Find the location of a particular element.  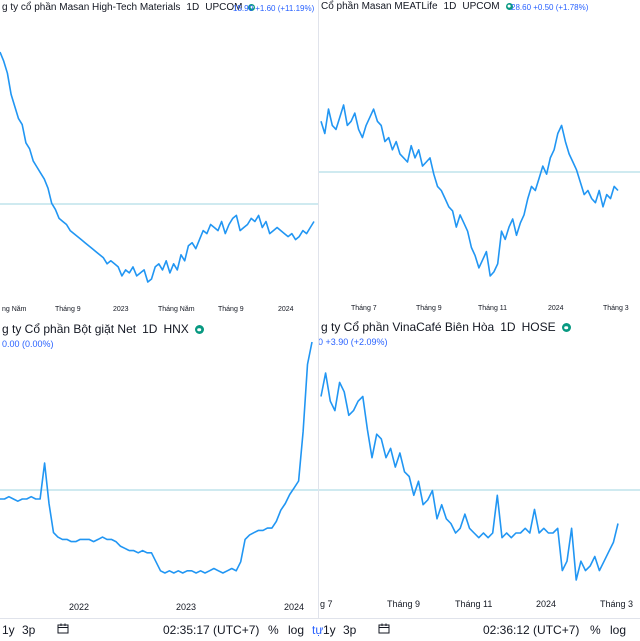

clock-readout: 02:35:17 (UTC+7) is located at coordinates (211, 630).